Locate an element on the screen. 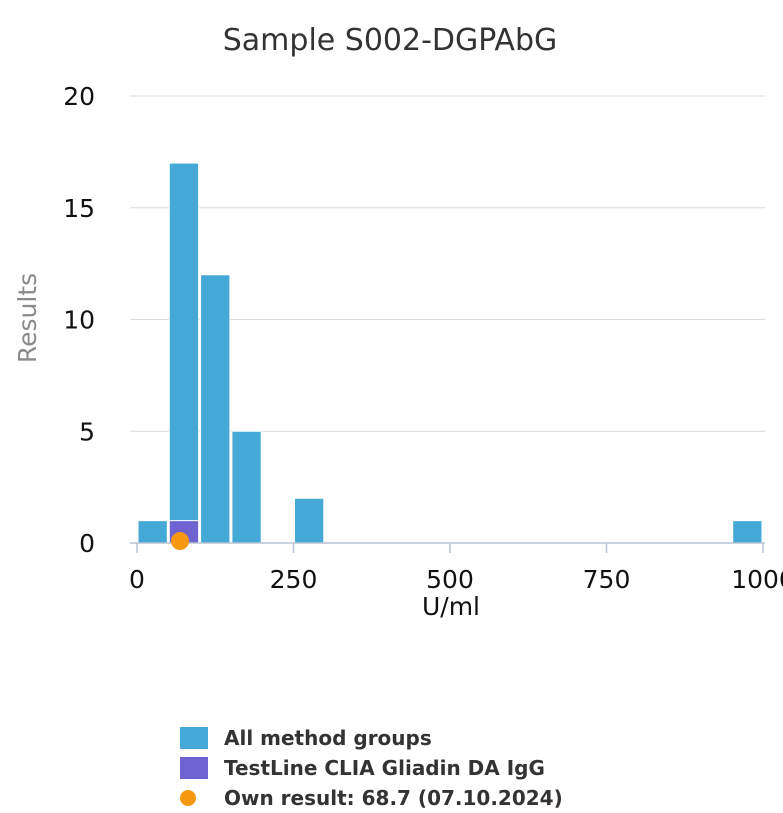 This screenshot has width=783, height=813. x-axis-title: U/ml is located at coordinates (451, 606).